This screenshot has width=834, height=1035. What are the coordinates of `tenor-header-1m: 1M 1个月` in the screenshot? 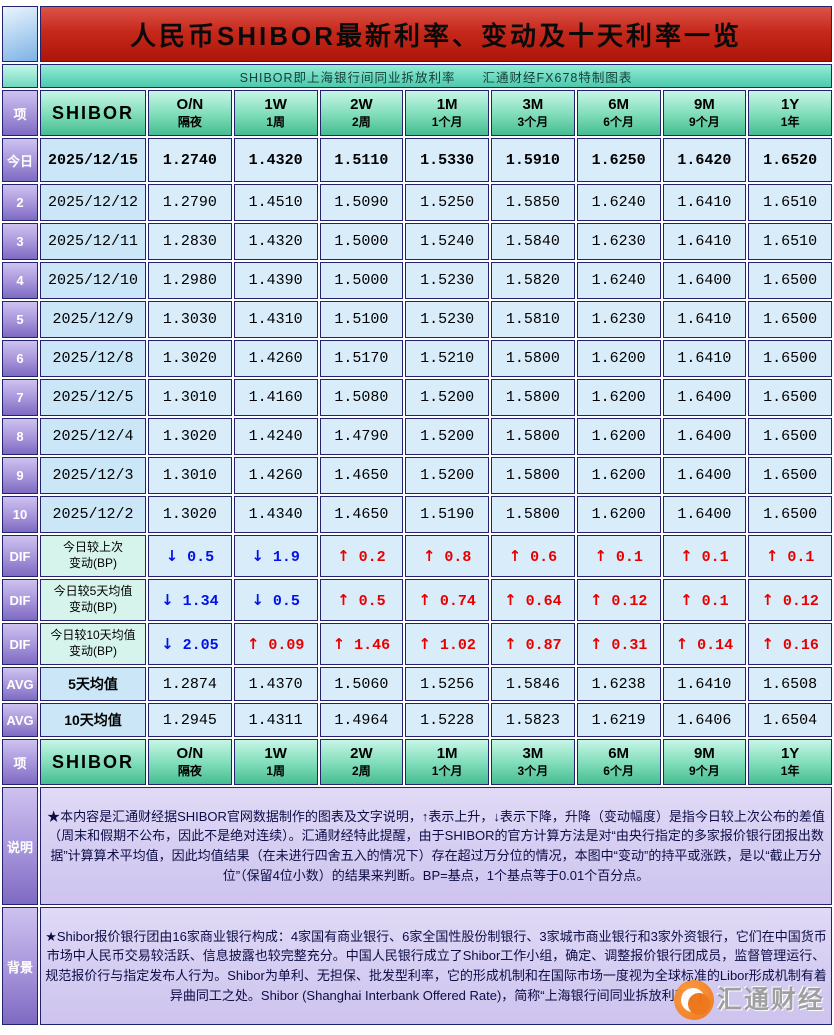 It's located at (447, 762).